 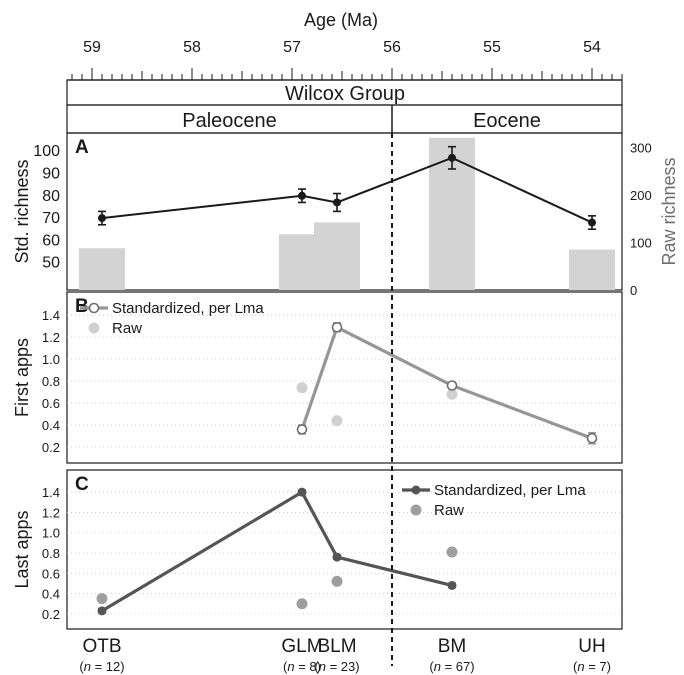 What do you see at coordinates (51, 173) in the screenshot?
I see `y-tick-label: 90` at bounding box center [51, 173].